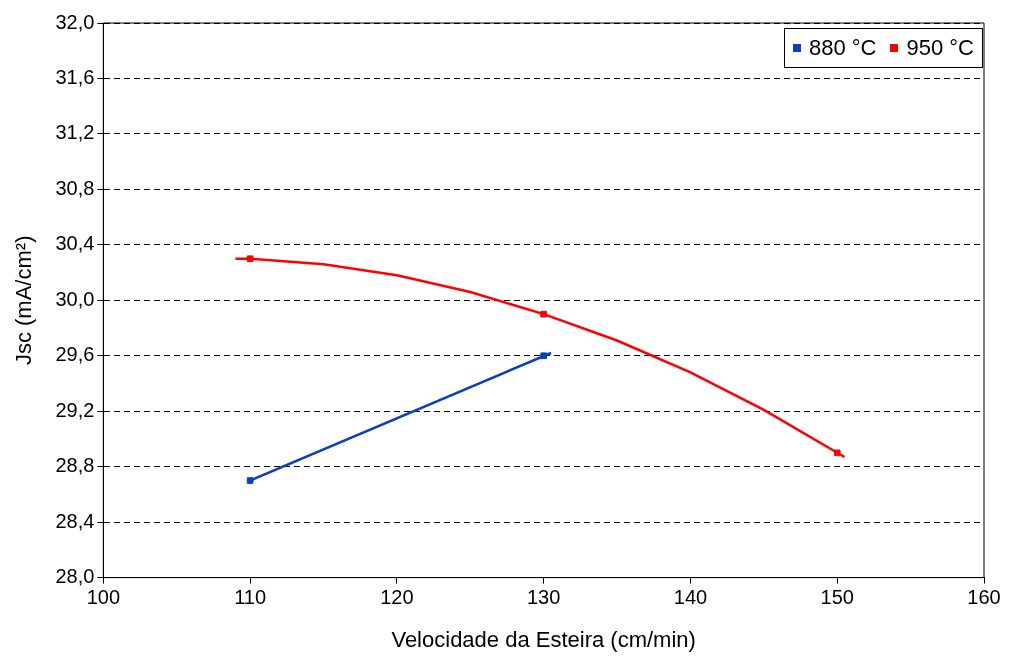 This screenshot has height=666, width=1014. Describe the element at coordinates (397, 597) in the screenshot. I see `x-tick-label: 120` at that location.